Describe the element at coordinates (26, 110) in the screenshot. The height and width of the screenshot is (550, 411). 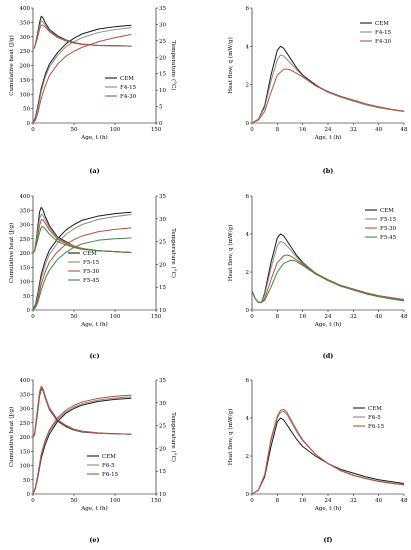
I see `y-tick-label: 50` at that location.